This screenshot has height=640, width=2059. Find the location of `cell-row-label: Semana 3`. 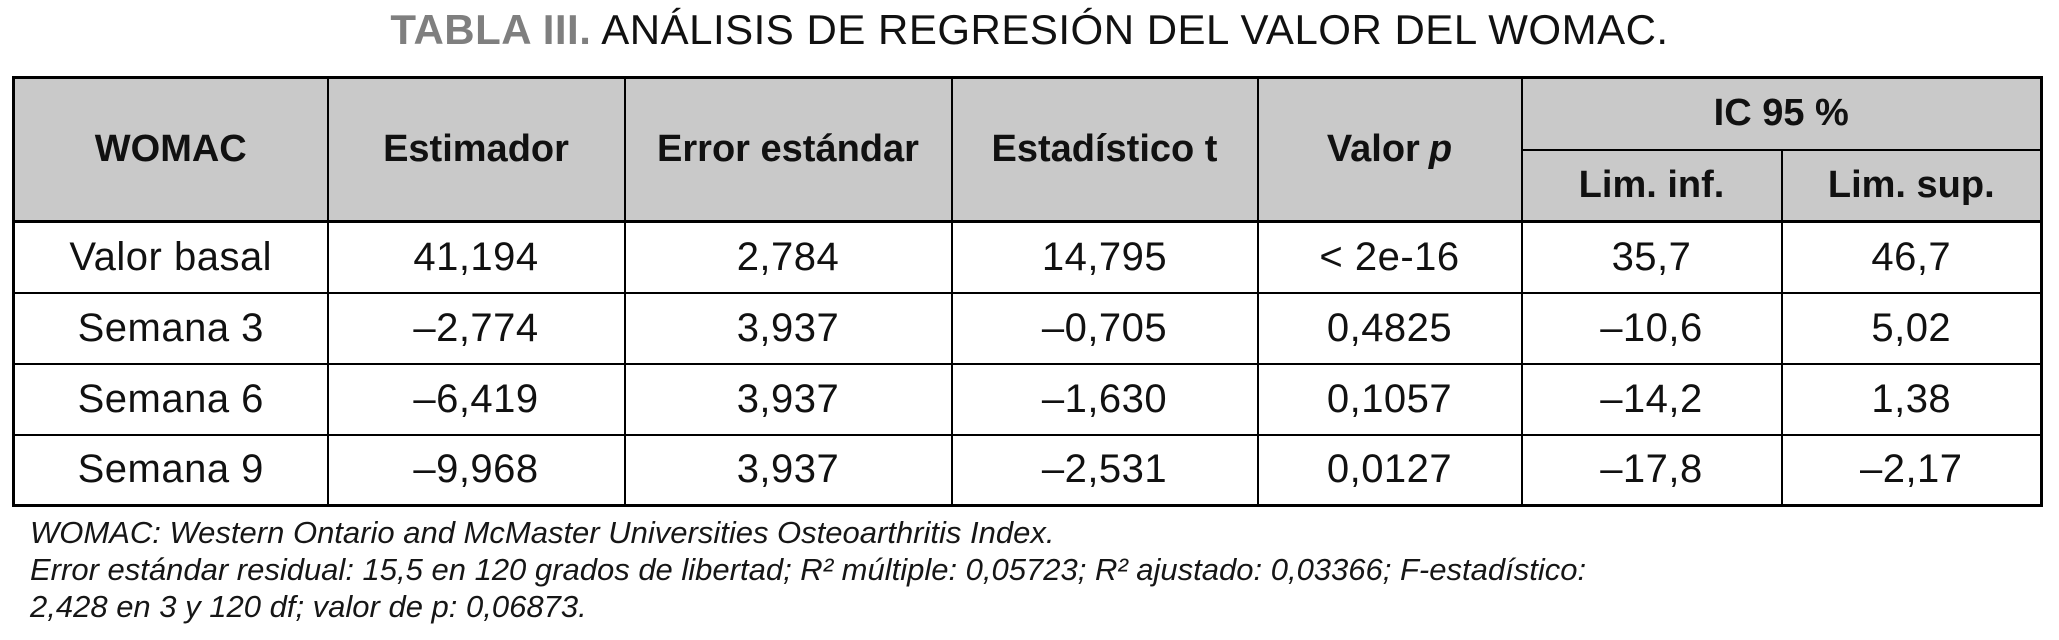

cell-row-label: Semana 3 is located at coordinates (170, 328).